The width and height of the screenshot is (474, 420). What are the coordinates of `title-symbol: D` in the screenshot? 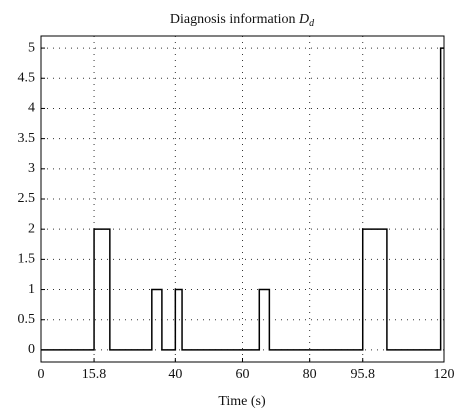 It's located at (303, 19).